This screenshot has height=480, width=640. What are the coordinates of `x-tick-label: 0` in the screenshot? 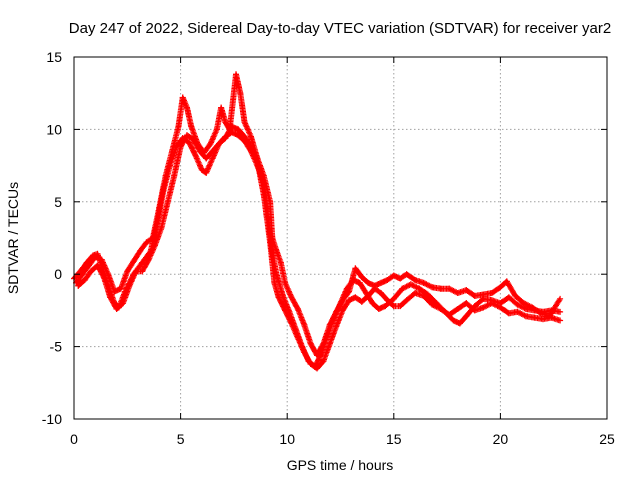 It's located at (74, 439).